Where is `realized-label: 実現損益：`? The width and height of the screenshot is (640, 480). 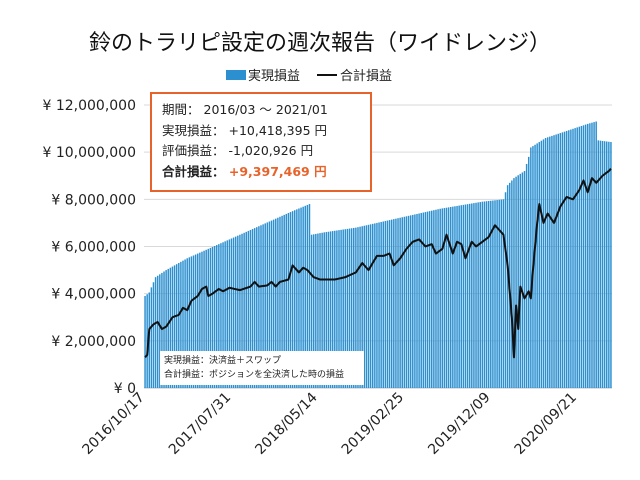
realized-label: 実現損益： is located at coordinates (193, 130).